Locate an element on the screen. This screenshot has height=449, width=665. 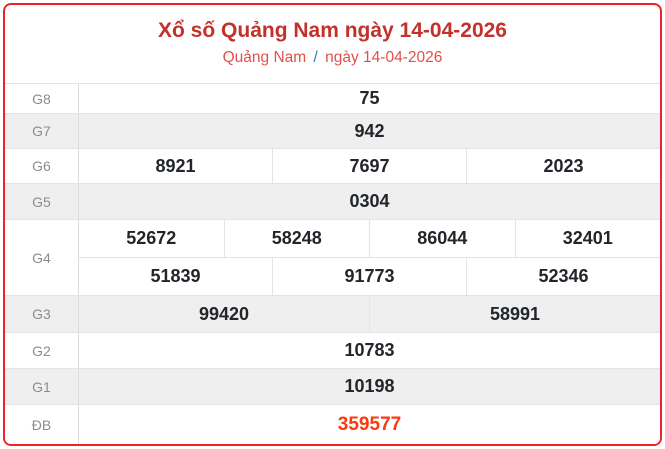
breadcrumb-date-link: ngày 14-04-2026 is located at coordinates (384, 58).